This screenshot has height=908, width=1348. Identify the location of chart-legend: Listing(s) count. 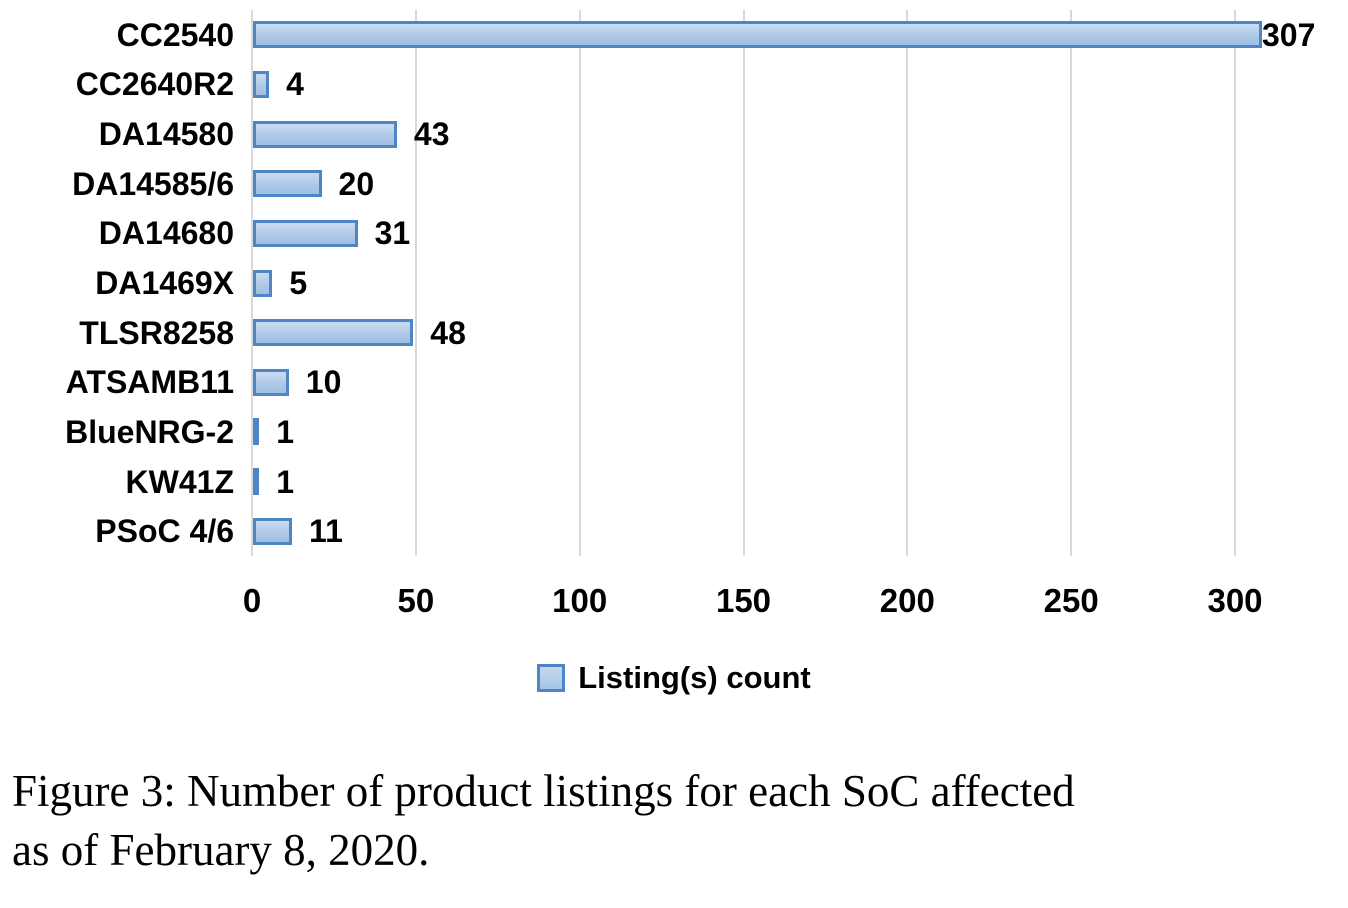
(674, 678).